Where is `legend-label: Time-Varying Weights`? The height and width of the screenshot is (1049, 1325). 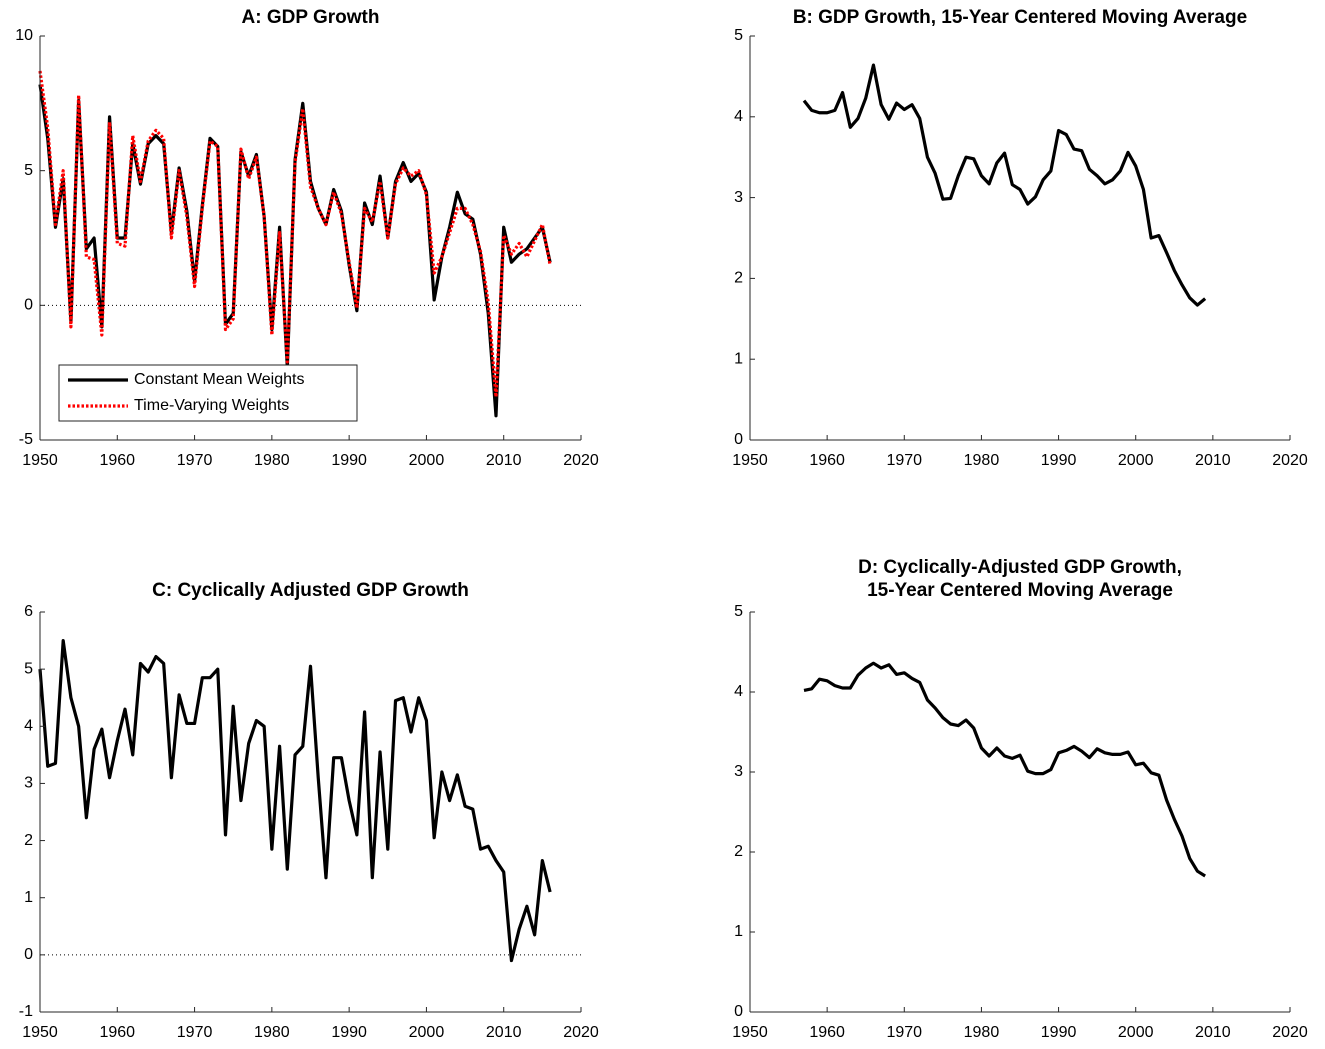
legend-label: Time-Varying Weights is located at coordinates (211, 405).